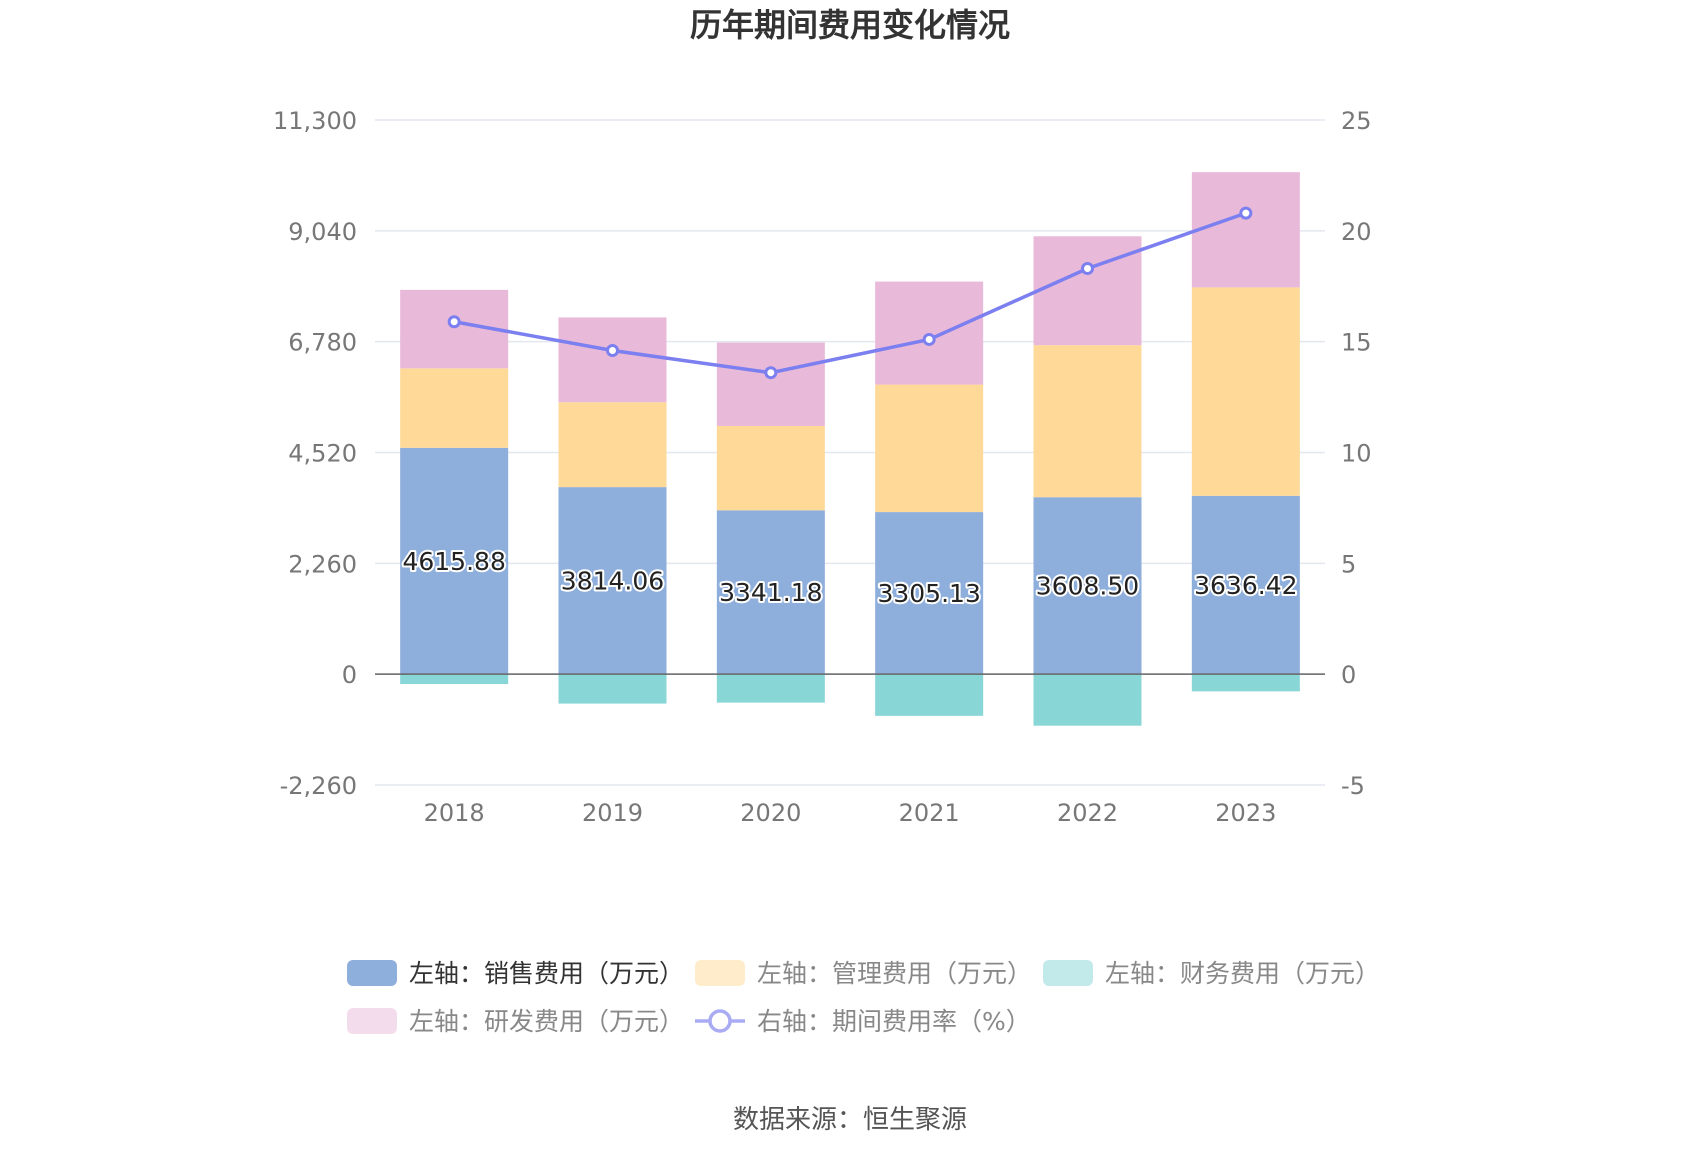  Describe the element at coordinates (894, 1021) in the screenshot. I see `legend-label: 右轴：期间费用率（%）` at that location.